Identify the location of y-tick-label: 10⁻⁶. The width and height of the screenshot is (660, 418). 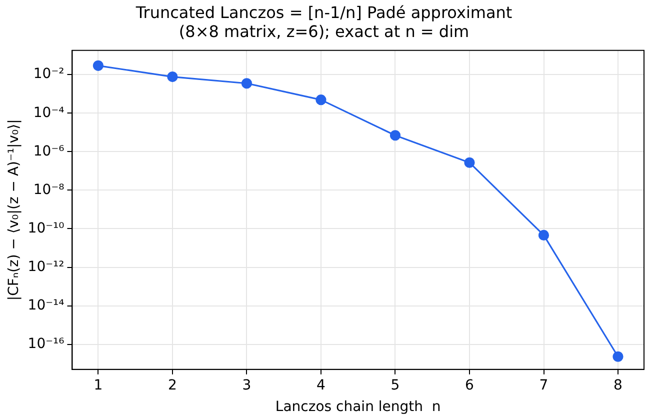
(49, 151).